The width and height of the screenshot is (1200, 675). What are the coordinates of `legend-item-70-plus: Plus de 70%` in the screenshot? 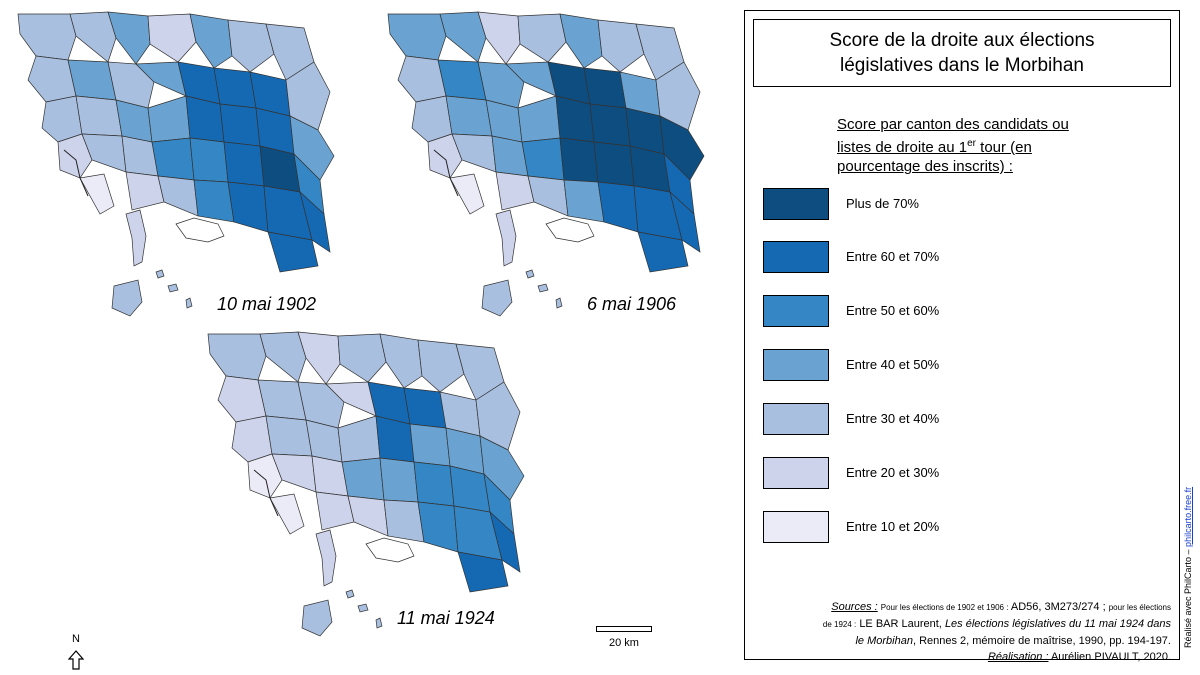 It's located at (963, 205).